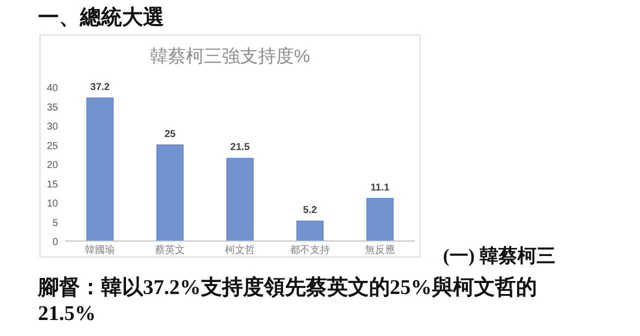 Image resolution: width=640 pixels, height=336 pixels. What do you see at coordinates (310, 210) in the screenshot?
I see `data-label: 5.2` at bounding box center [310, 210].